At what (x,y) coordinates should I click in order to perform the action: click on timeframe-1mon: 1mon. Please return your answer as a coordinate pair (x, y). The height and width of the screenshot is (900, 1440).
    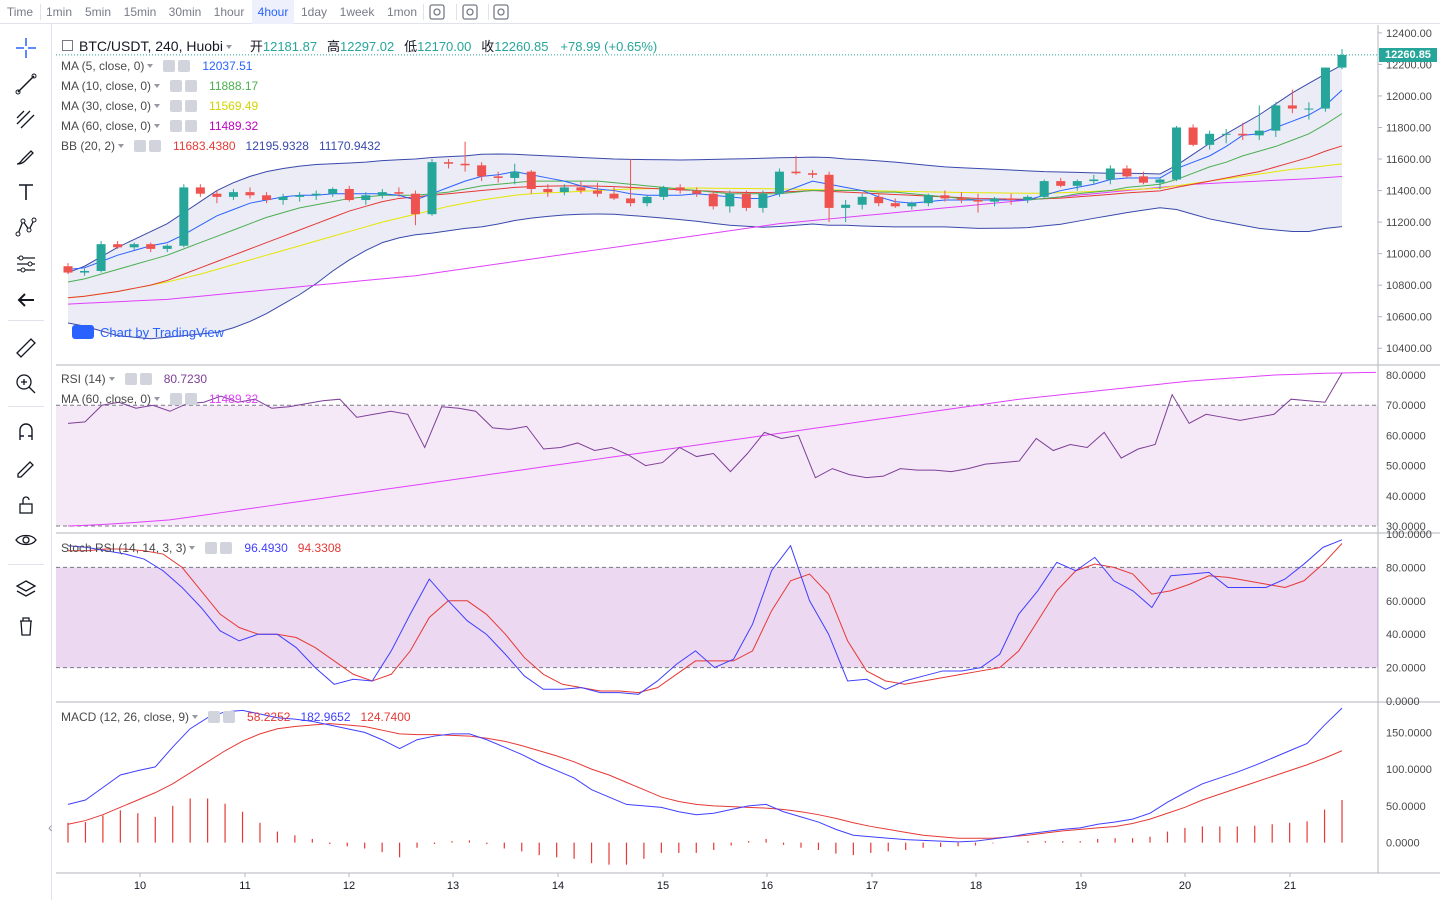
    Looking at the image, I should click on (402, 12).